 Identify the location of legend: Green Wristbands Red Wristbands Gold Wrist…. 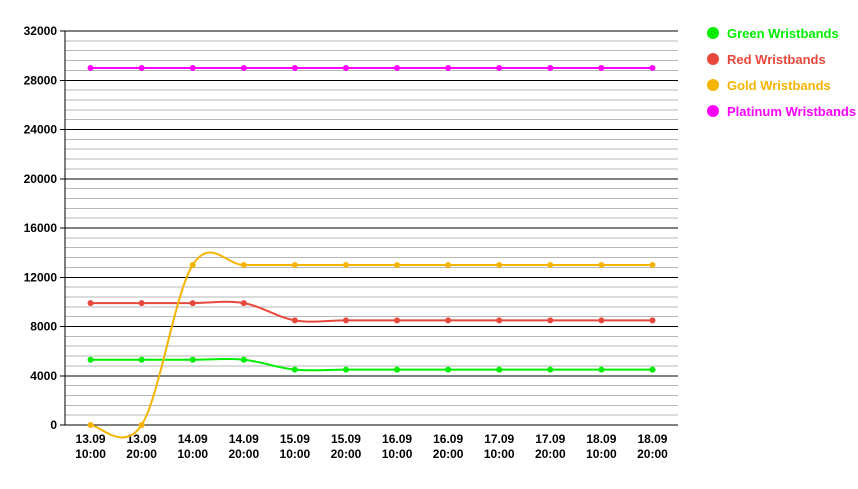
(781, 72).